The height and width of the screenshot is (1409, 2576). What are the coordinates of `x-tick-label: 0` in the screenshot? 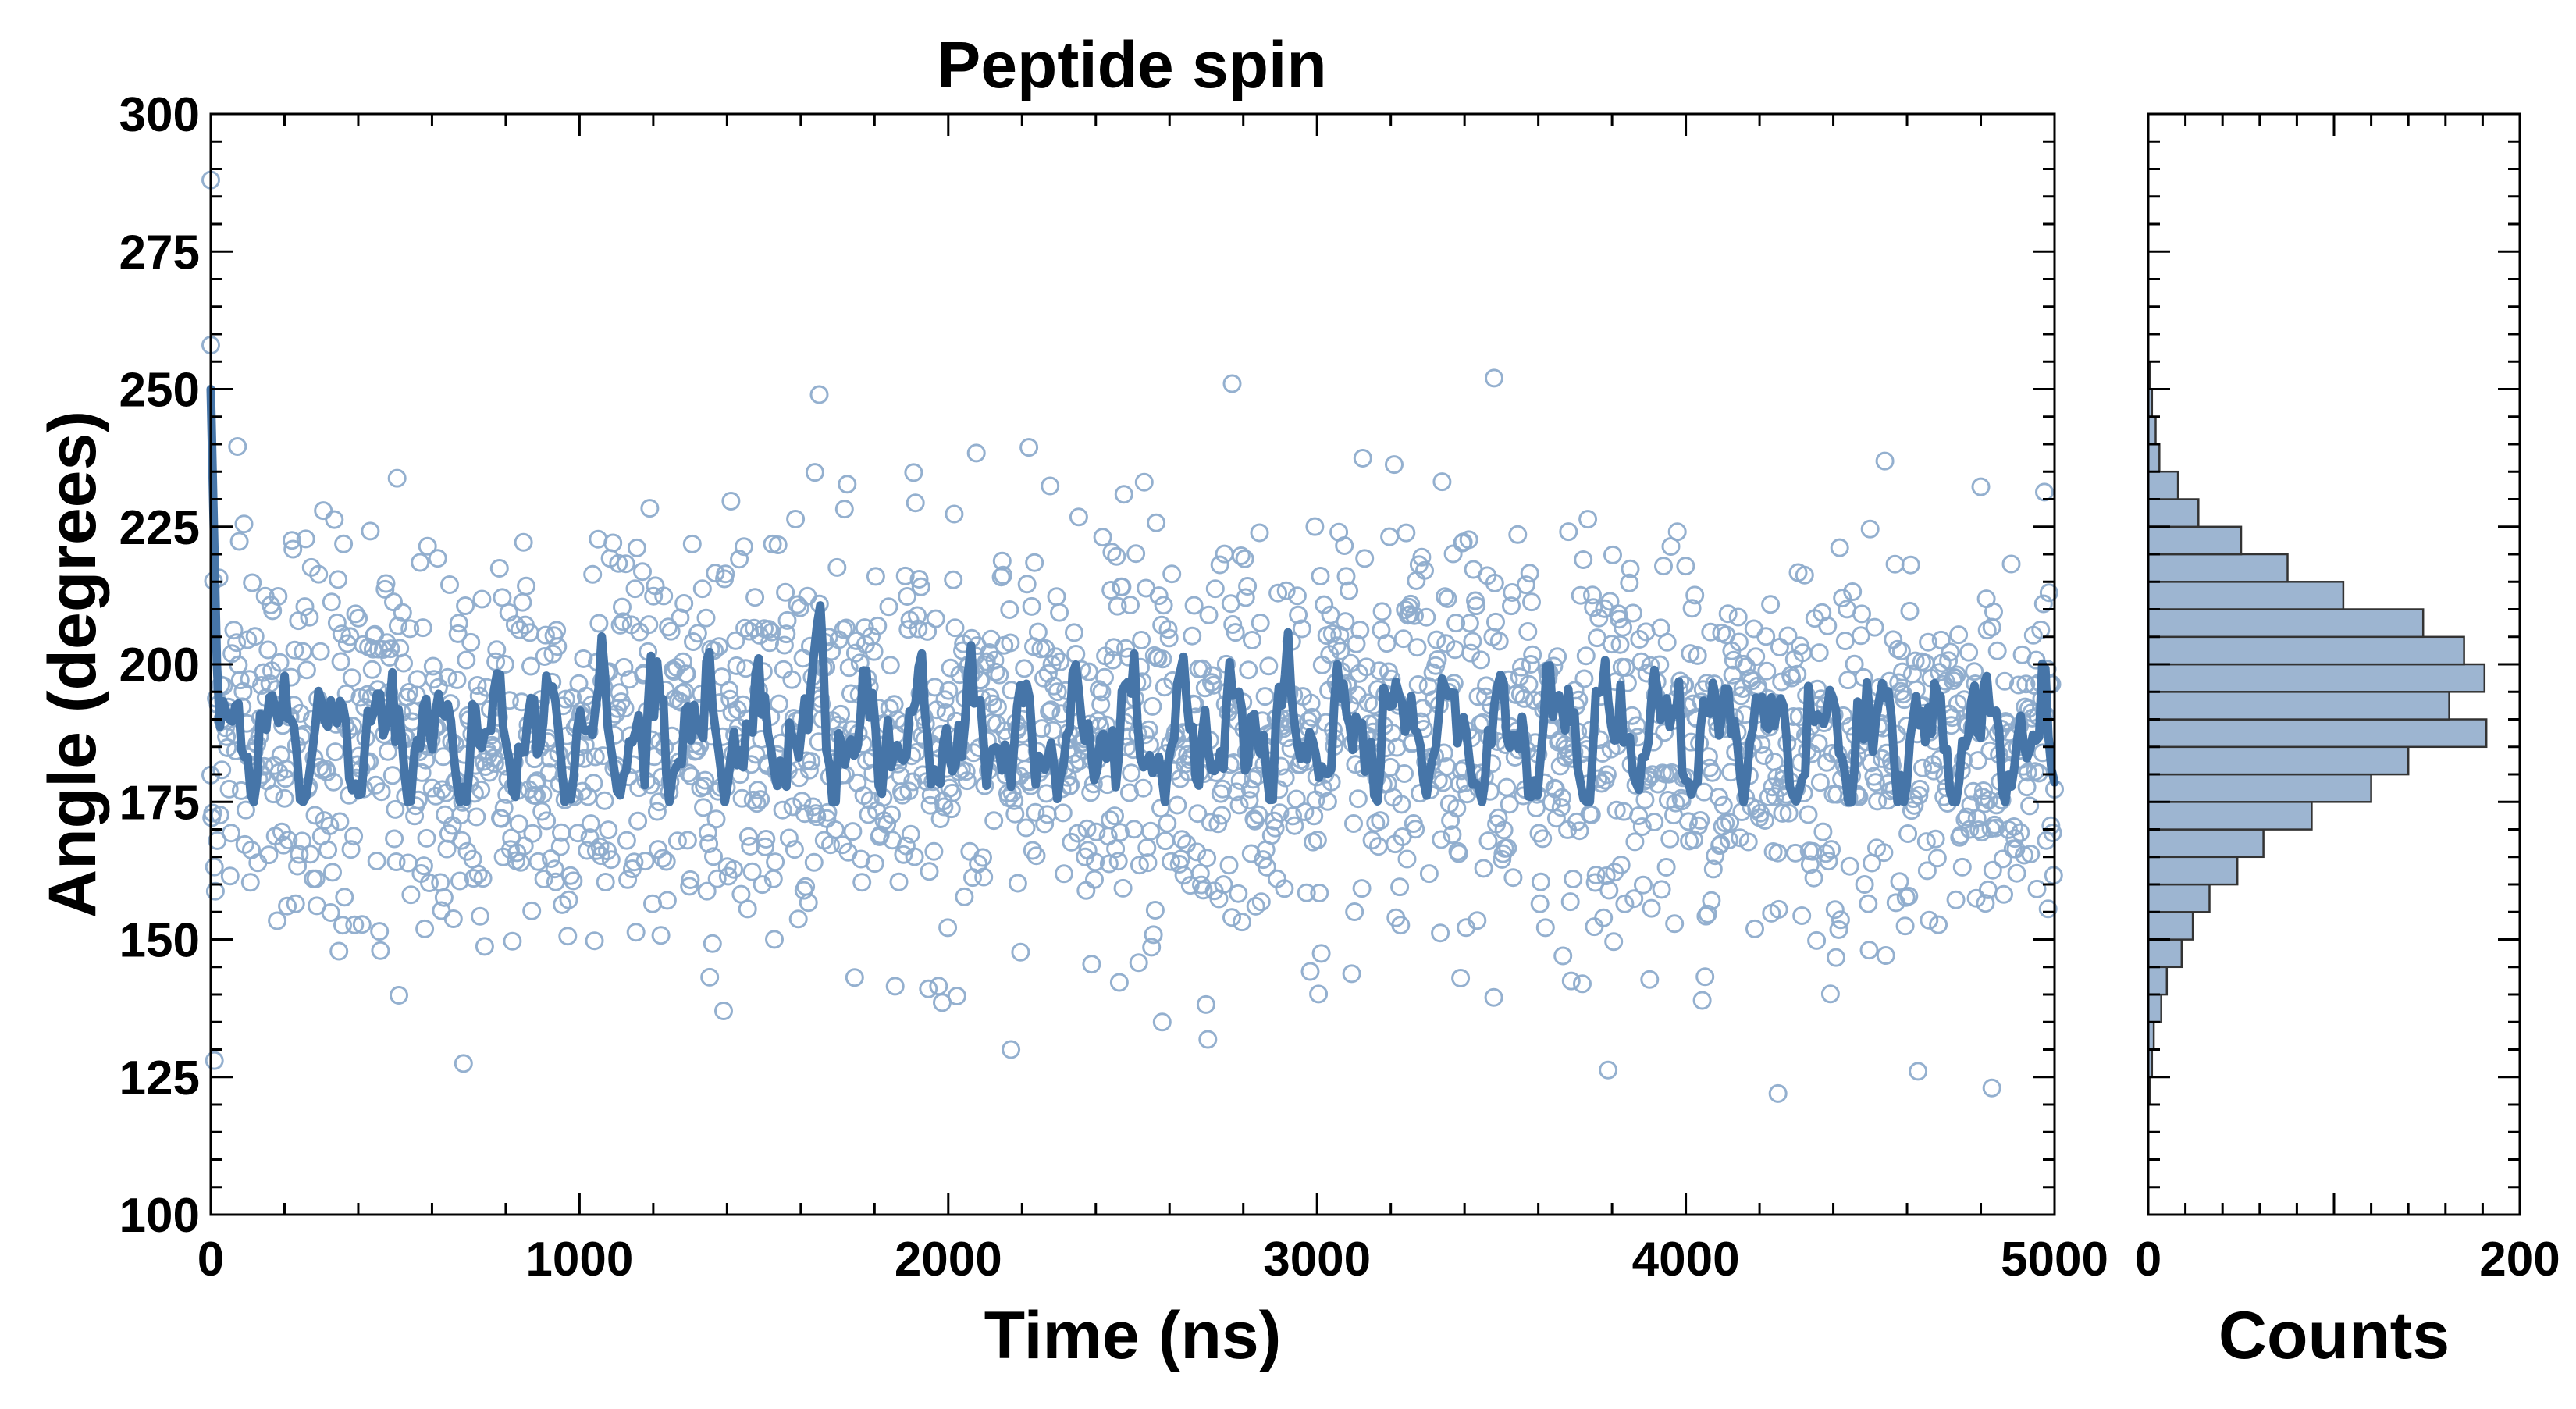 It's located at (210, 1259).